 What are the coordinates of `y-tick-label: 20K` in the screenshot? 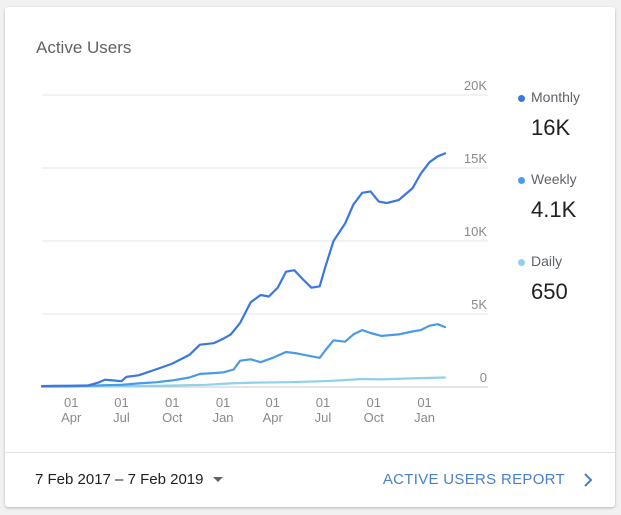 It's located at (475, 85).